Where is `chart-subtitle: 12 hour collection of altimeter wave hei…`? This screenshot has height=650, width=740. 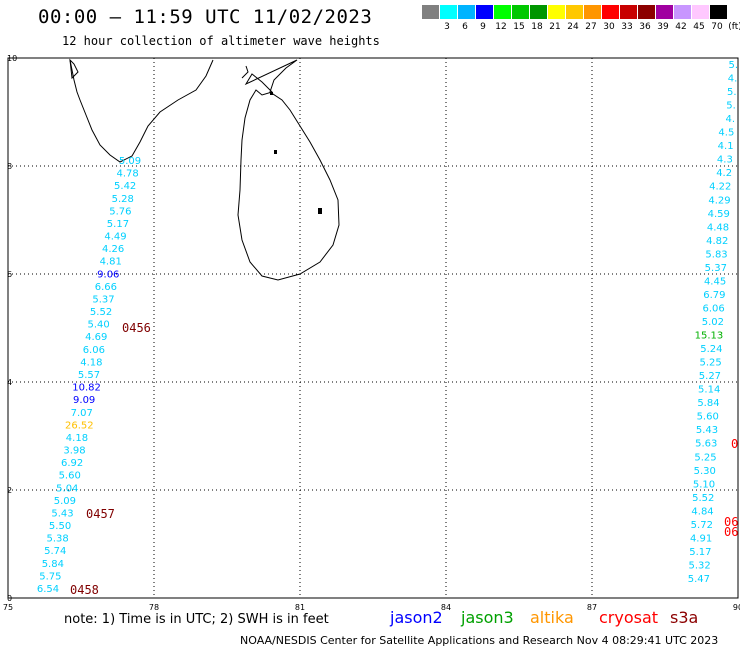
chart-subtitle: 12 hour collection of altimeter wave hei… is located at coordinates (221, 41).